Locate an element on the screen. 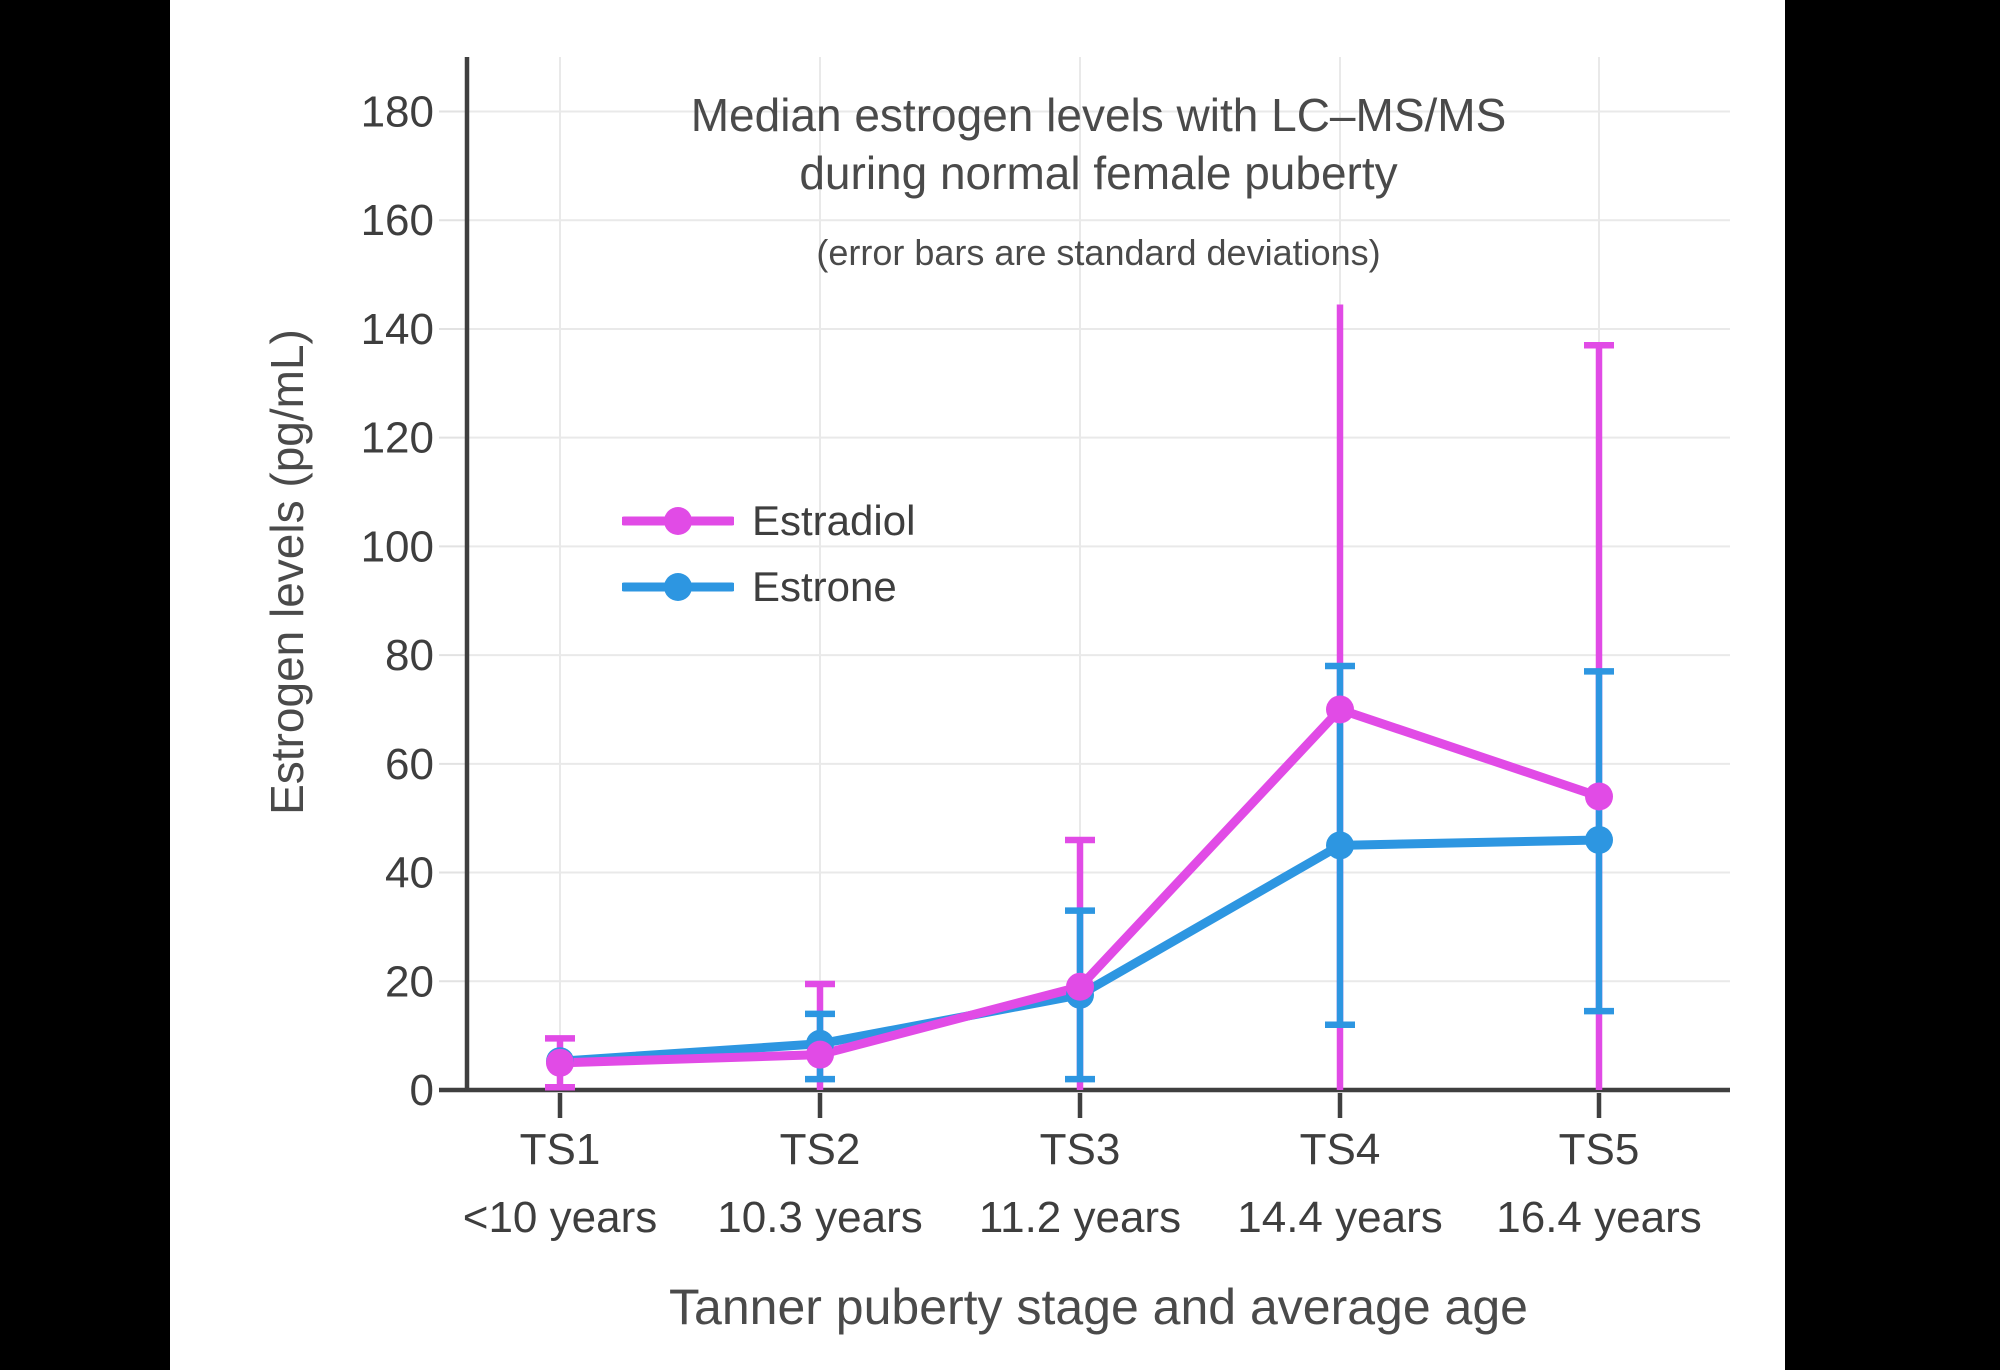 The image size is (2000, 1370). data-point-estradiol-ts4 is located at coordinates (1340, 709).